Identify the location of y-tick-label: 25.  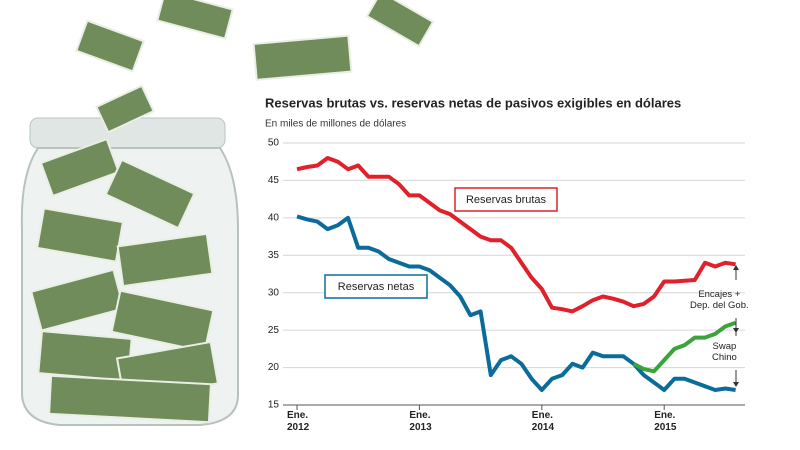
(274, 330).